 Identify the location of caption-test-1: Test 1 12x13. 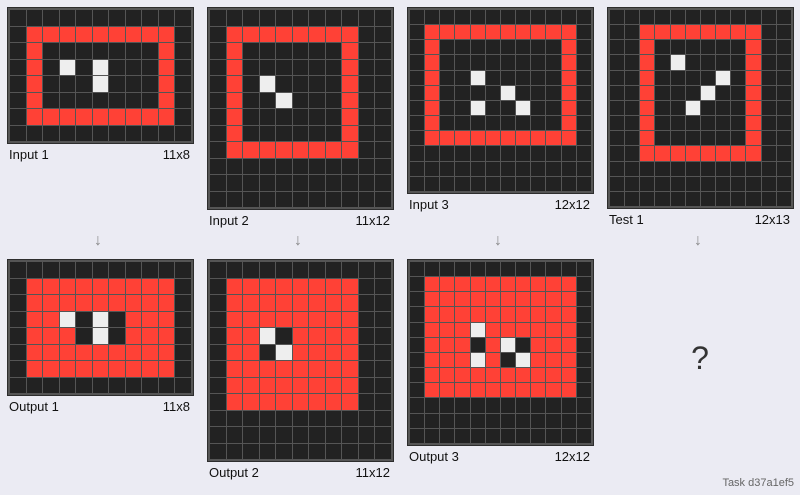
(699, 220).